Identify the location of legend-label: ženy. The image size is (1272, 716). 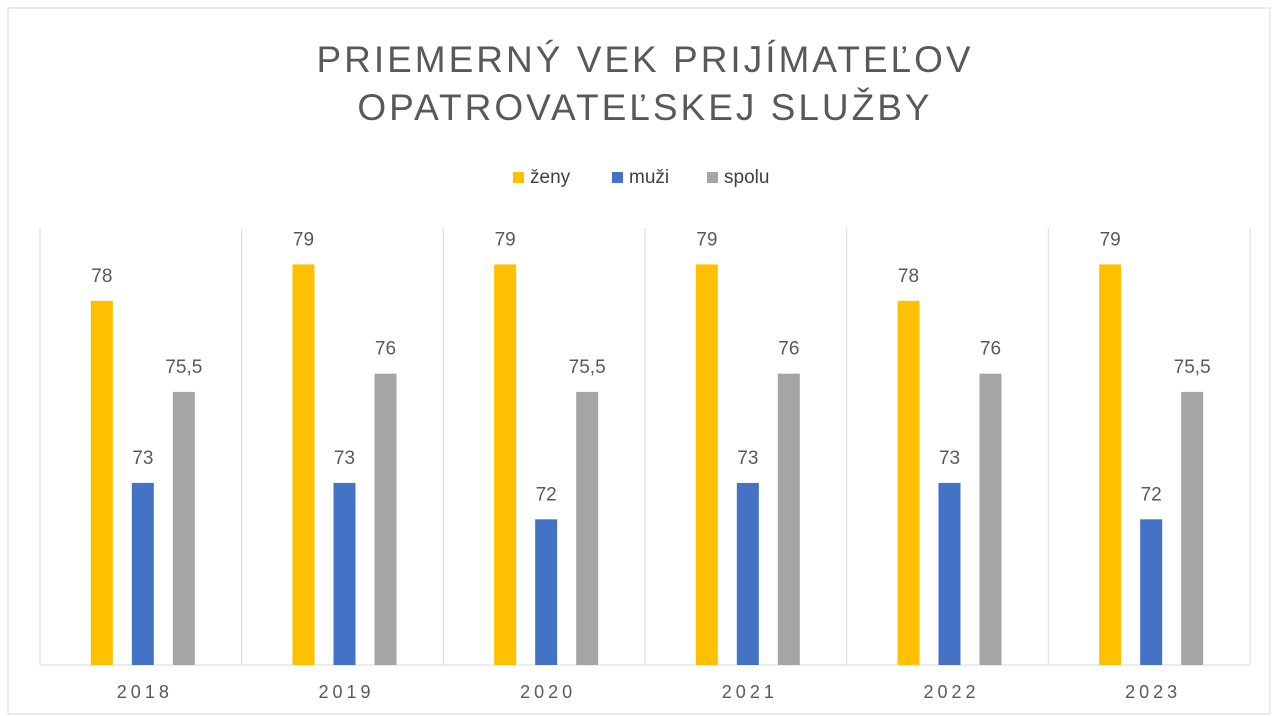
(550, 177).